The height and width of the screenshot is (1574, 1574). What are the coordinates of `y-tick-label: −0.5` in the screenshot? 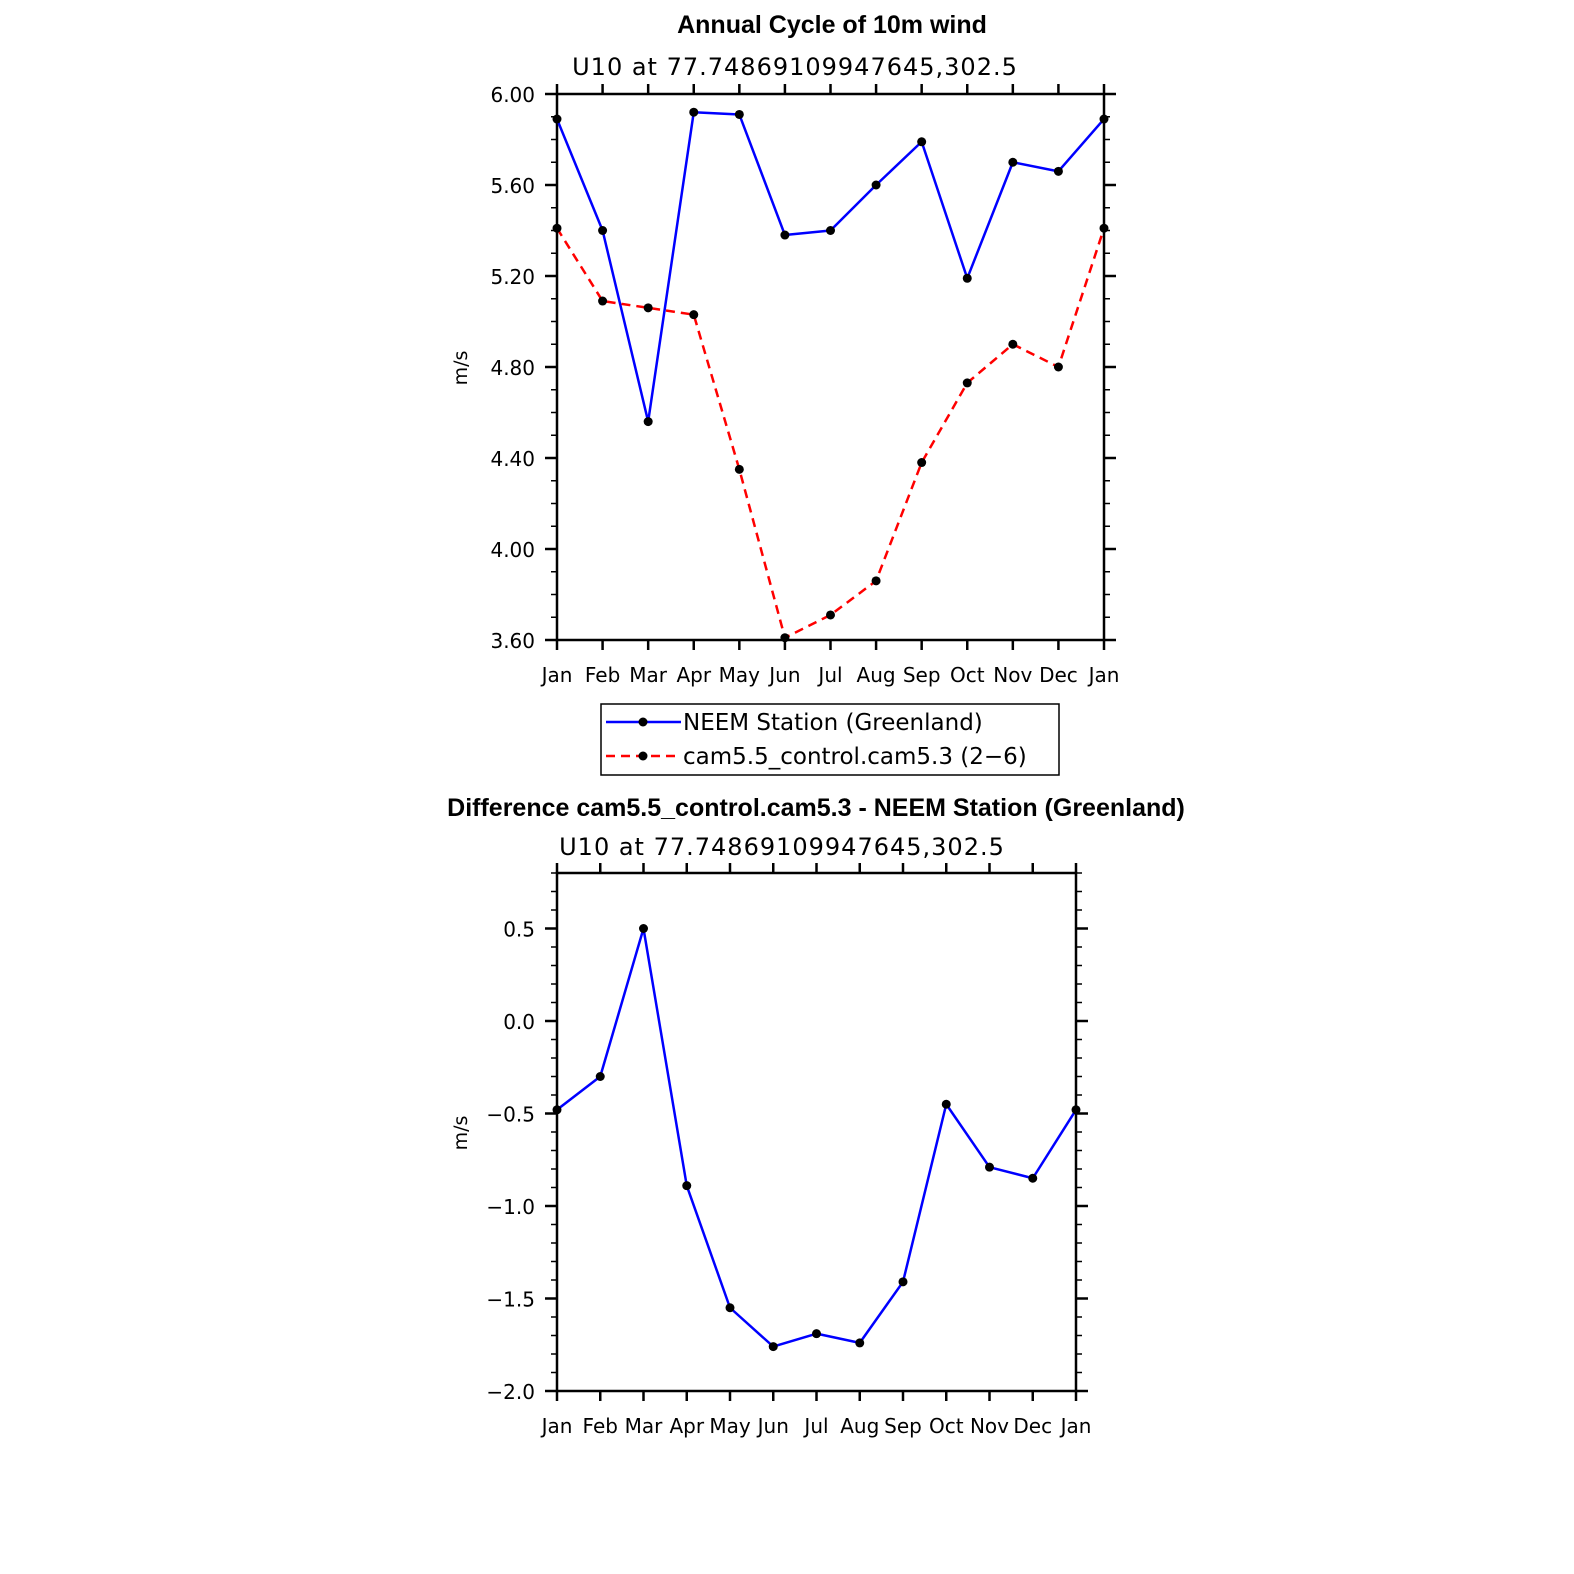 It's located at (510, 1115).